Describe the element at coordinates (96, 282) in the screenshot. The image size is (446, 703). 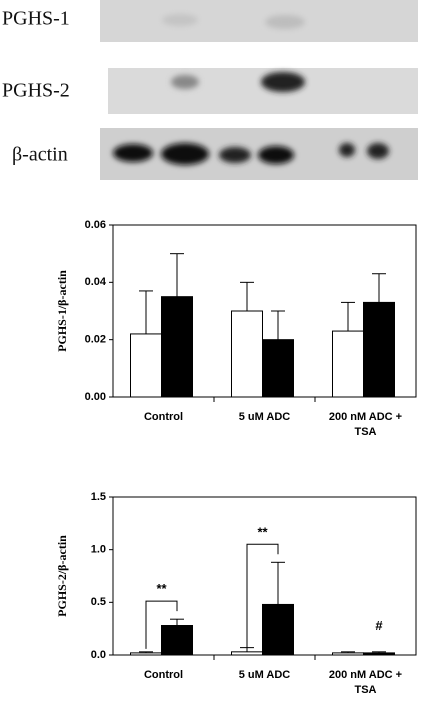
I see `y-tick-label: 0.04` at that location.